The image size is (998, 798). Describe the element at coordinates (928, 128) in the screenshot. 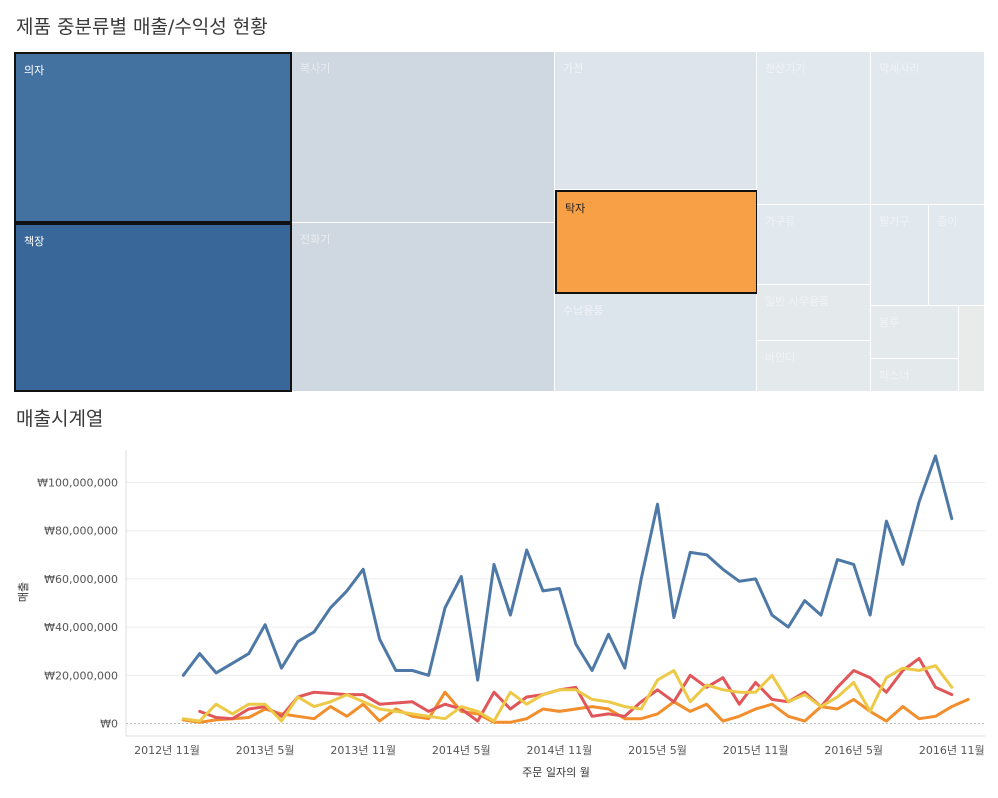

I see `treemap-tile-accessory: 악세사리` at that location.